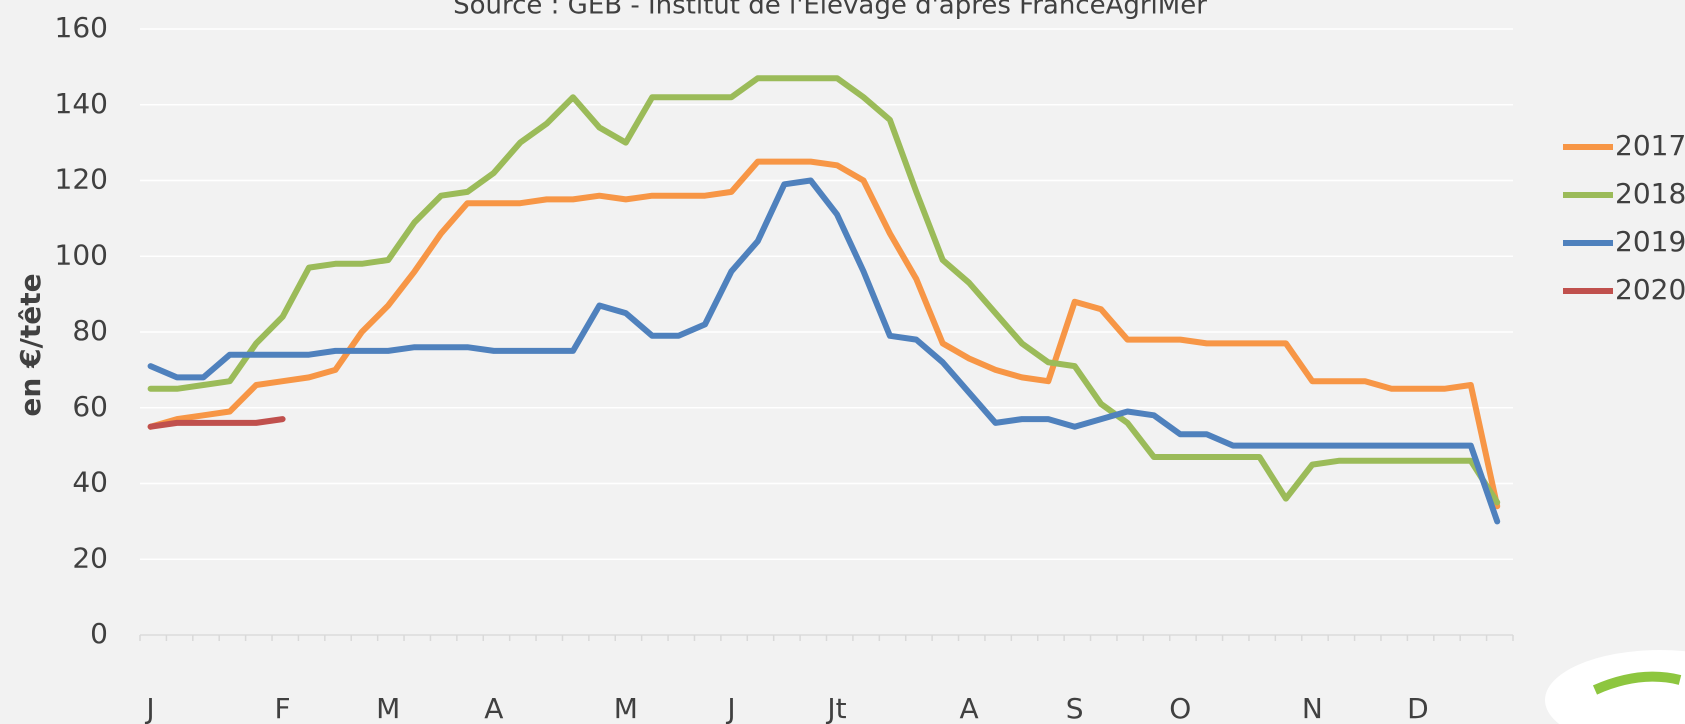 This screenshot has height=724, width=1685. Describe the element at coordinates (81, 27) in the screenshot. I see `y-tick-label: 160` at that location.